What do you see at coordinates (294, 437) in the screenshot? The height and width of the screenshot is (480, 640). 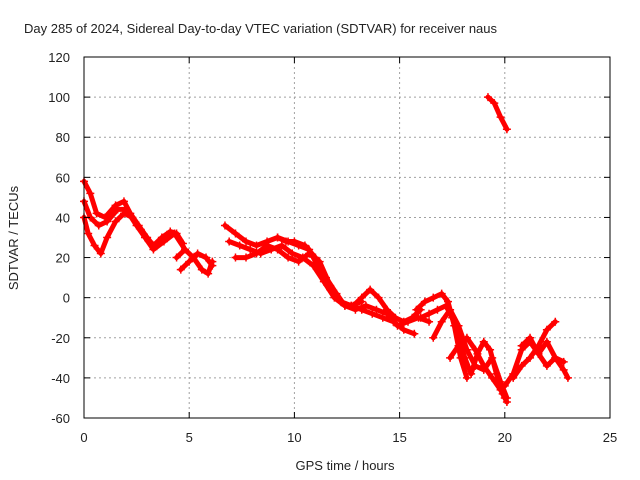 I see `x-tick-label-2: 10` at bounding box center [294, 437].